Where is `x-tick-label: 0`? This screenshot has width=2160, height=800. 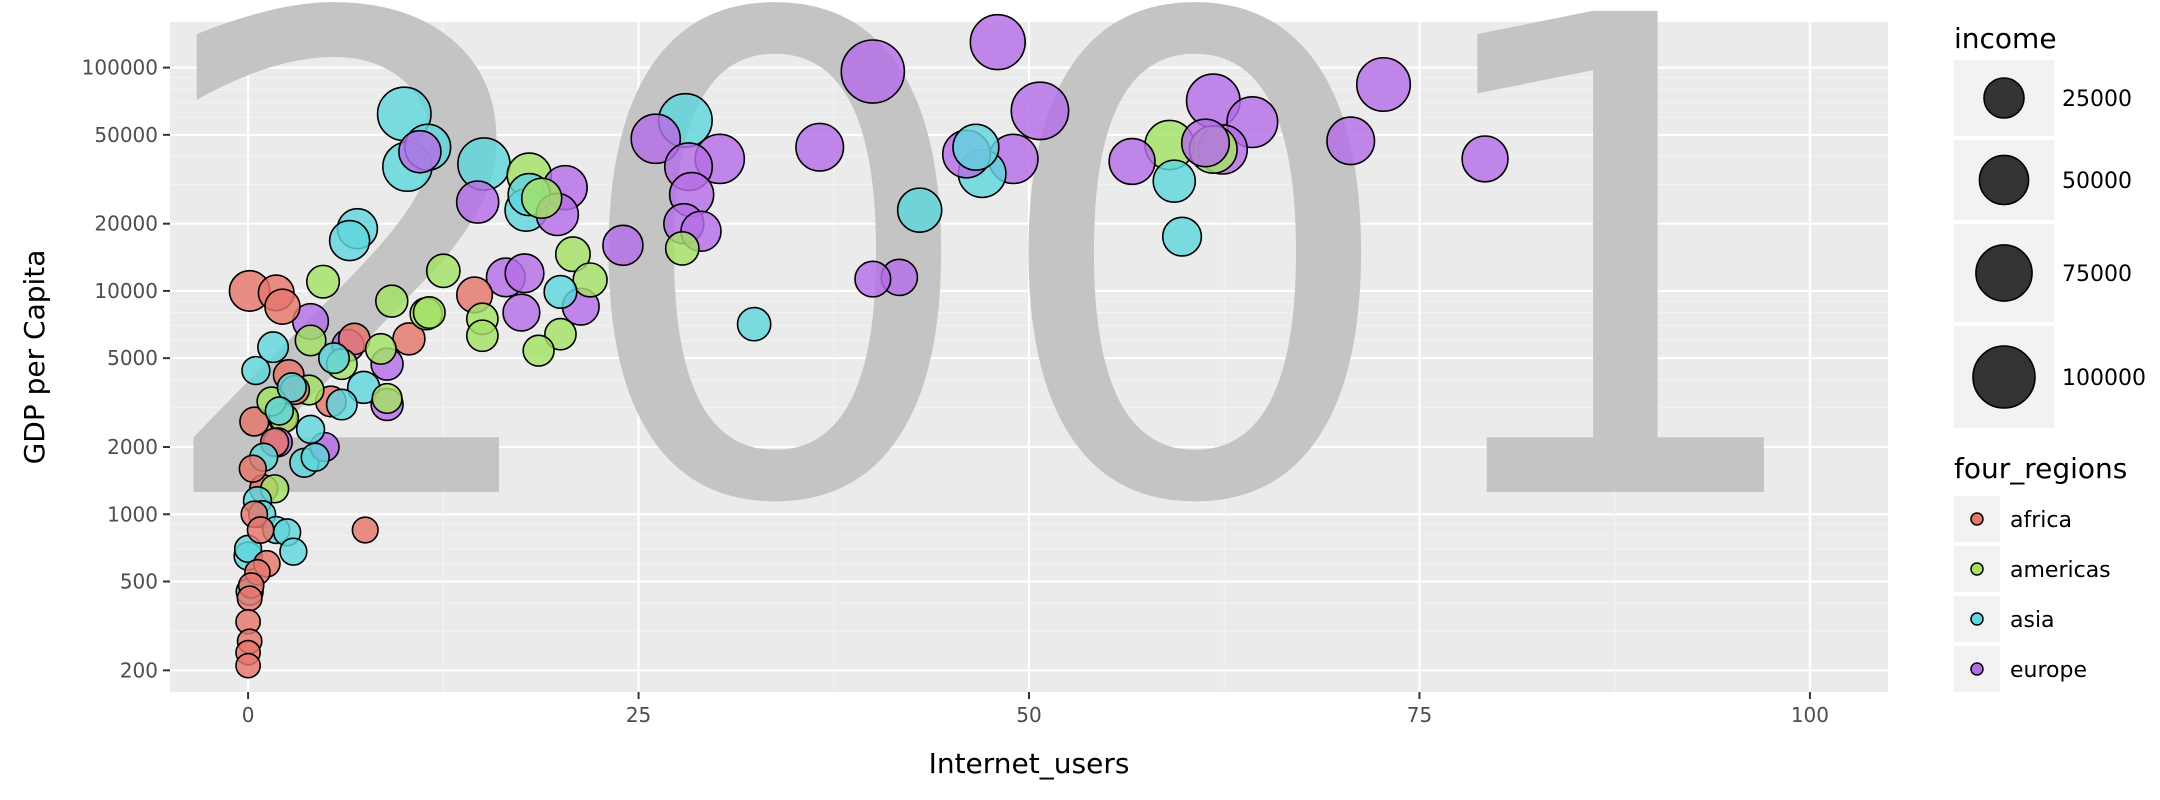
x-tick-label: 0 is located at coordinates (248, 715).